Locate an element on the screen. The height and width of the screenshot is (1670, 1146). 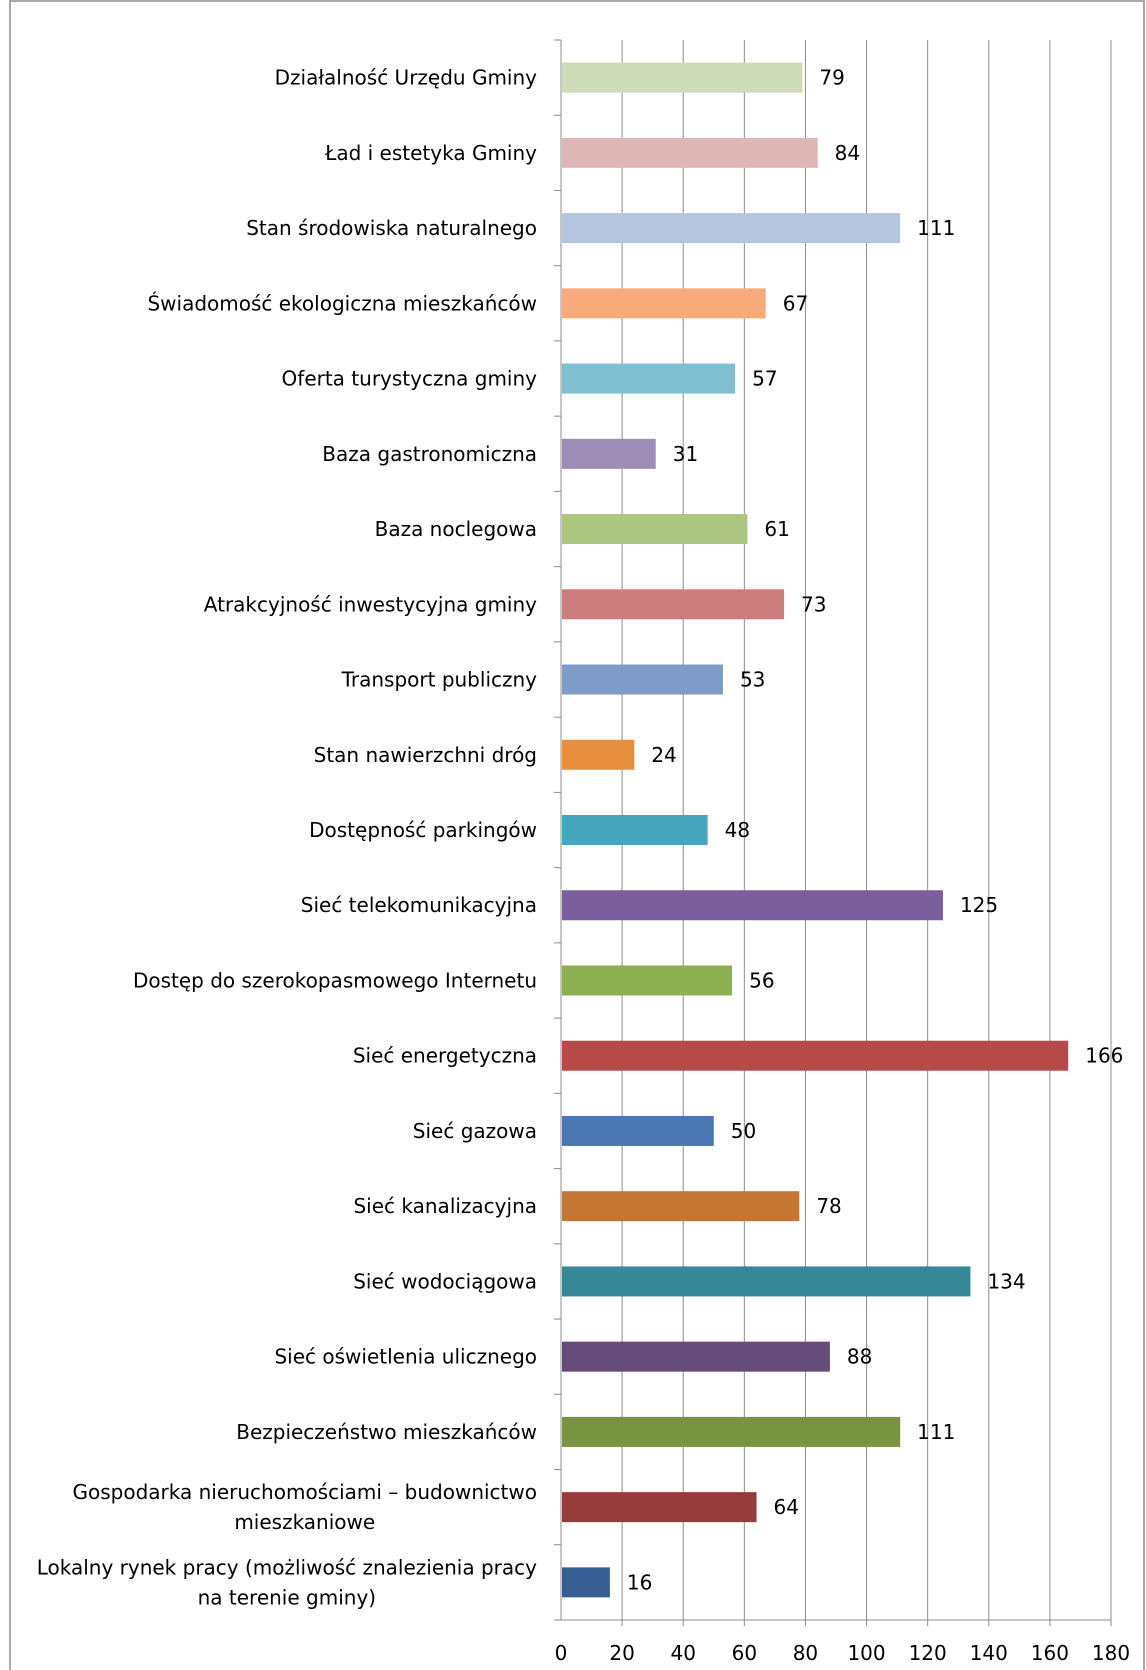
data-label: 16 is located at coordinates (639, 1582).